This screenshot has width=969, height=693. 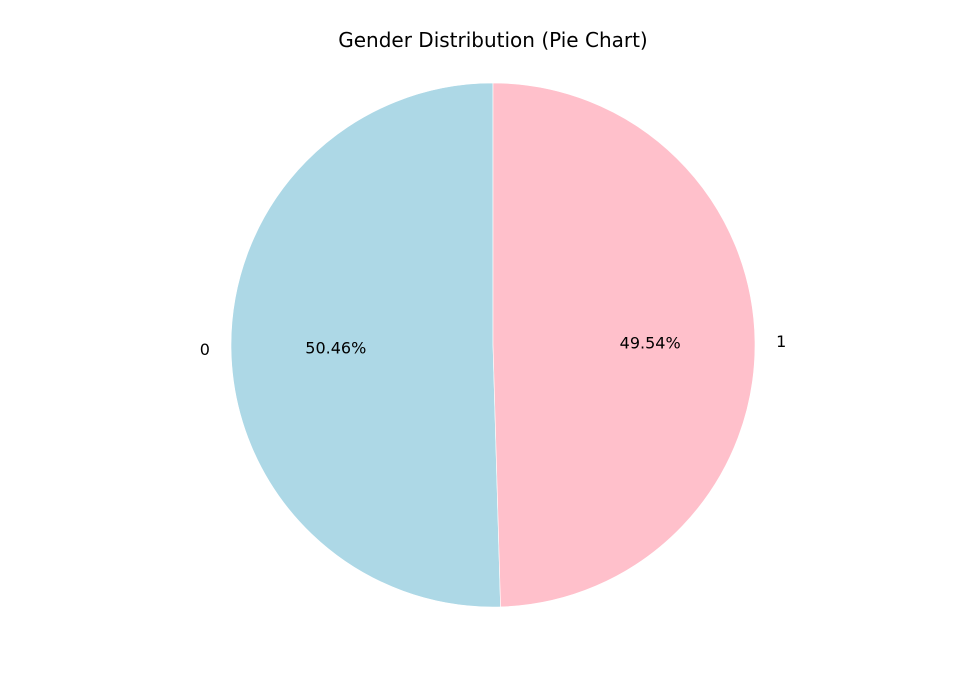 What do you see at coordinates (493, 40) in the screenshot?
I see `chart-title: Gender Distribution (Pie Chart)` at bounding box center [493, 40].